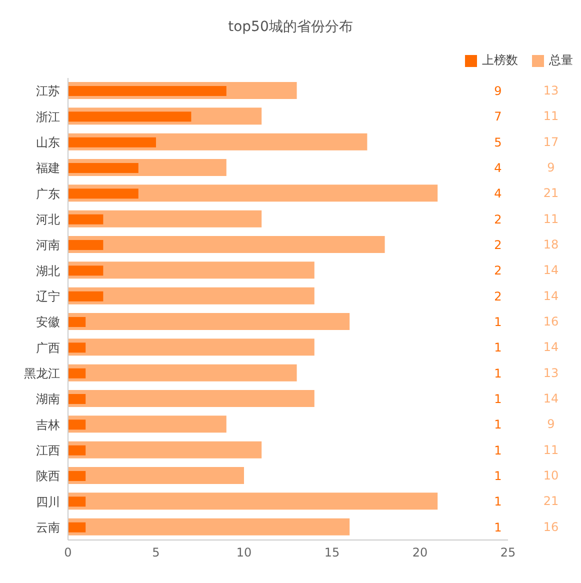 This screenshot has height=583, width=581. I want to click on y-tick-label: 安徽, so click(48, 322).